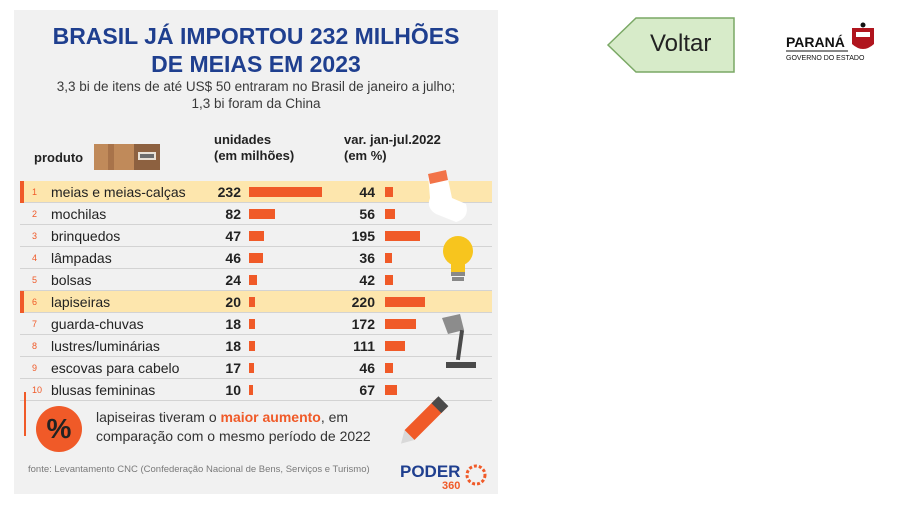 The image size is (900, 506). What do you see at coordinates (447, 196) in the screenshot?
I see `sock-icon` at bounding box center [447, 196].